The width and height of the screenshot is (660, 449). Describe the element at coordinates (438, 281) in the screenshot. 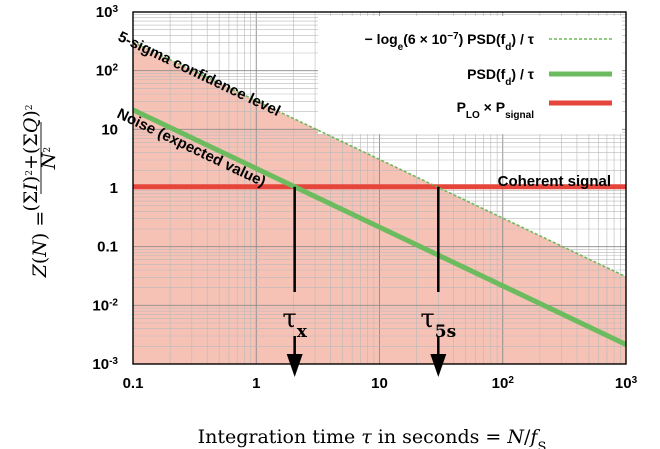

I see `tau-marker: τ5s` at that location.